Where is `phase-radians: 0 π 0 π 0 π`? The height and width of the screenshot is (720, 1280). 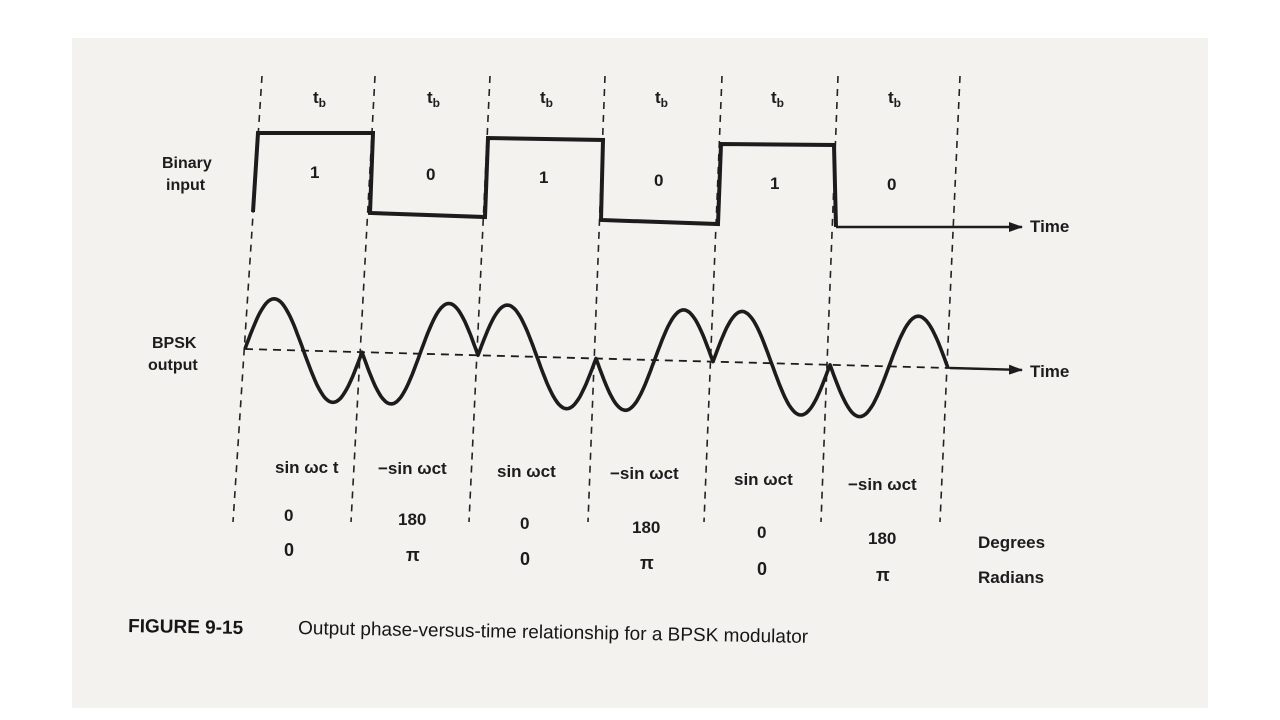 phase-radians: 0 π 0 π 0 π is located at coordinates (587, 562).